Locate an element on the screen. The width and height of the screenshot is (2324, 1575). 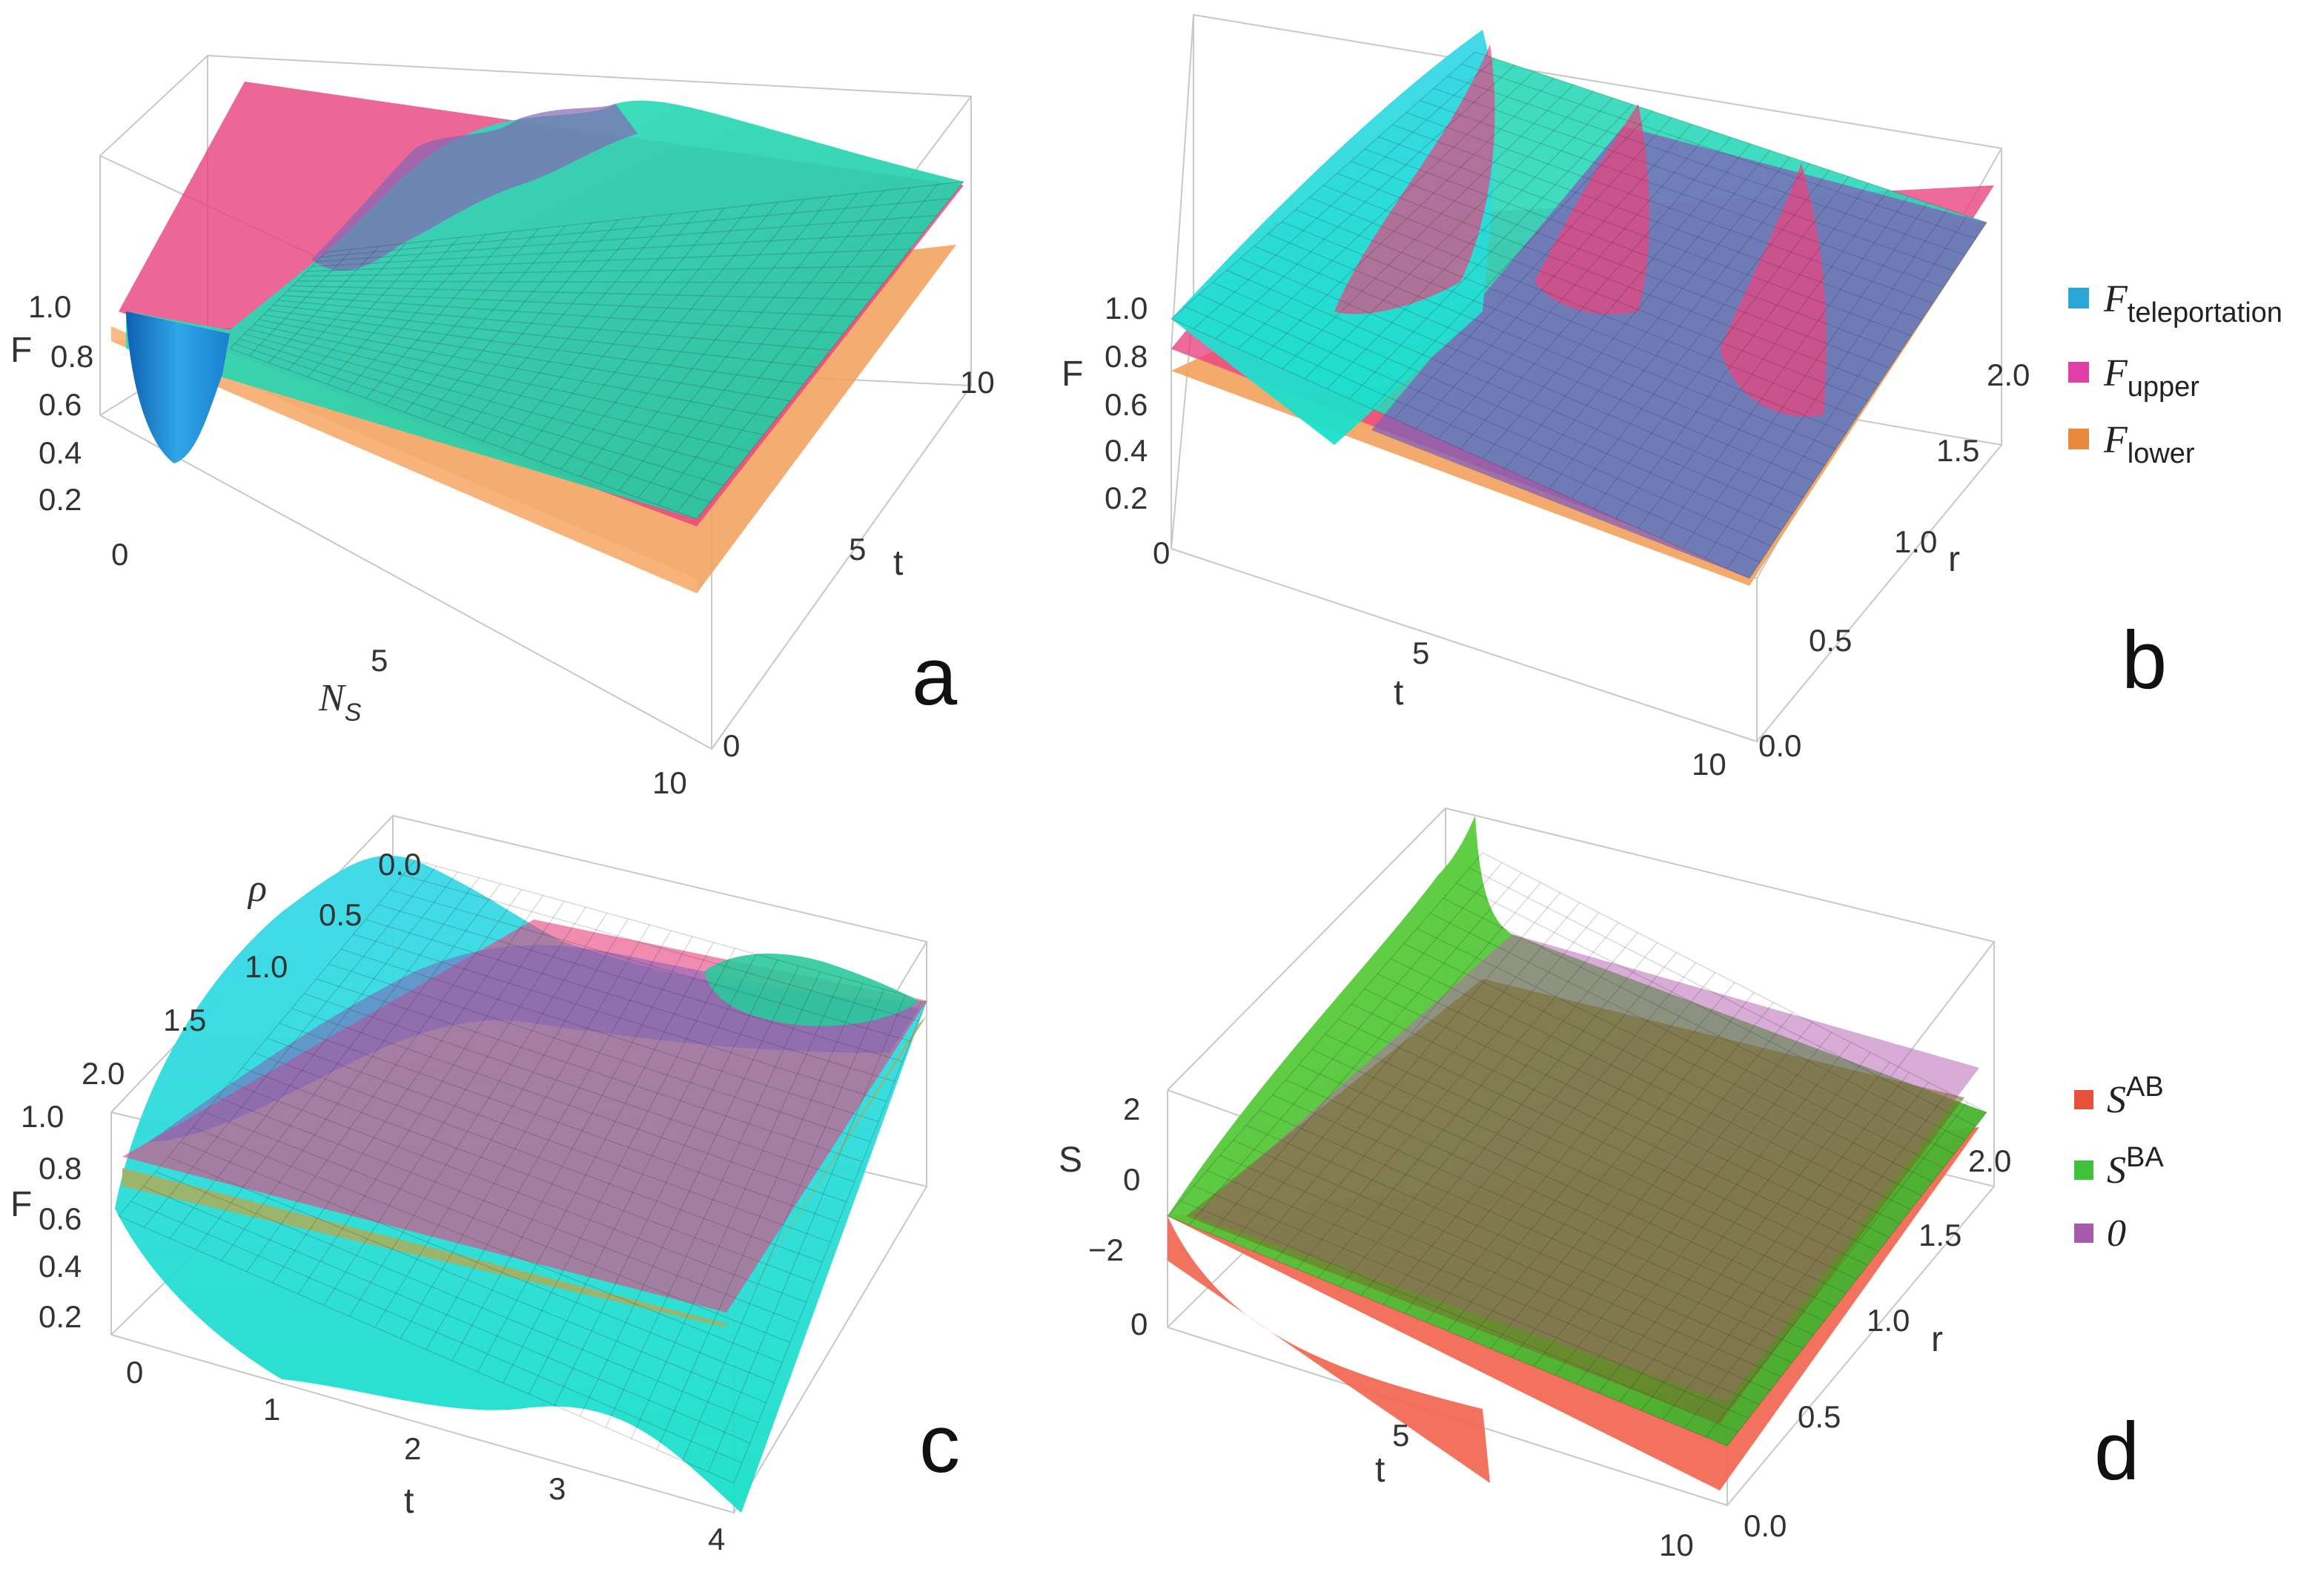
panel-d-ytick-4: 1.5 is located at coordinates (1940, 1235).